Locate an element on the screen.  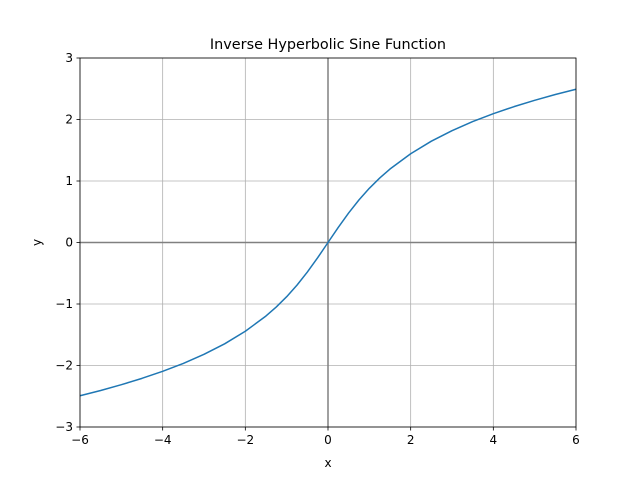
y-tick-label: 3 is located at coordinates (69, 58).